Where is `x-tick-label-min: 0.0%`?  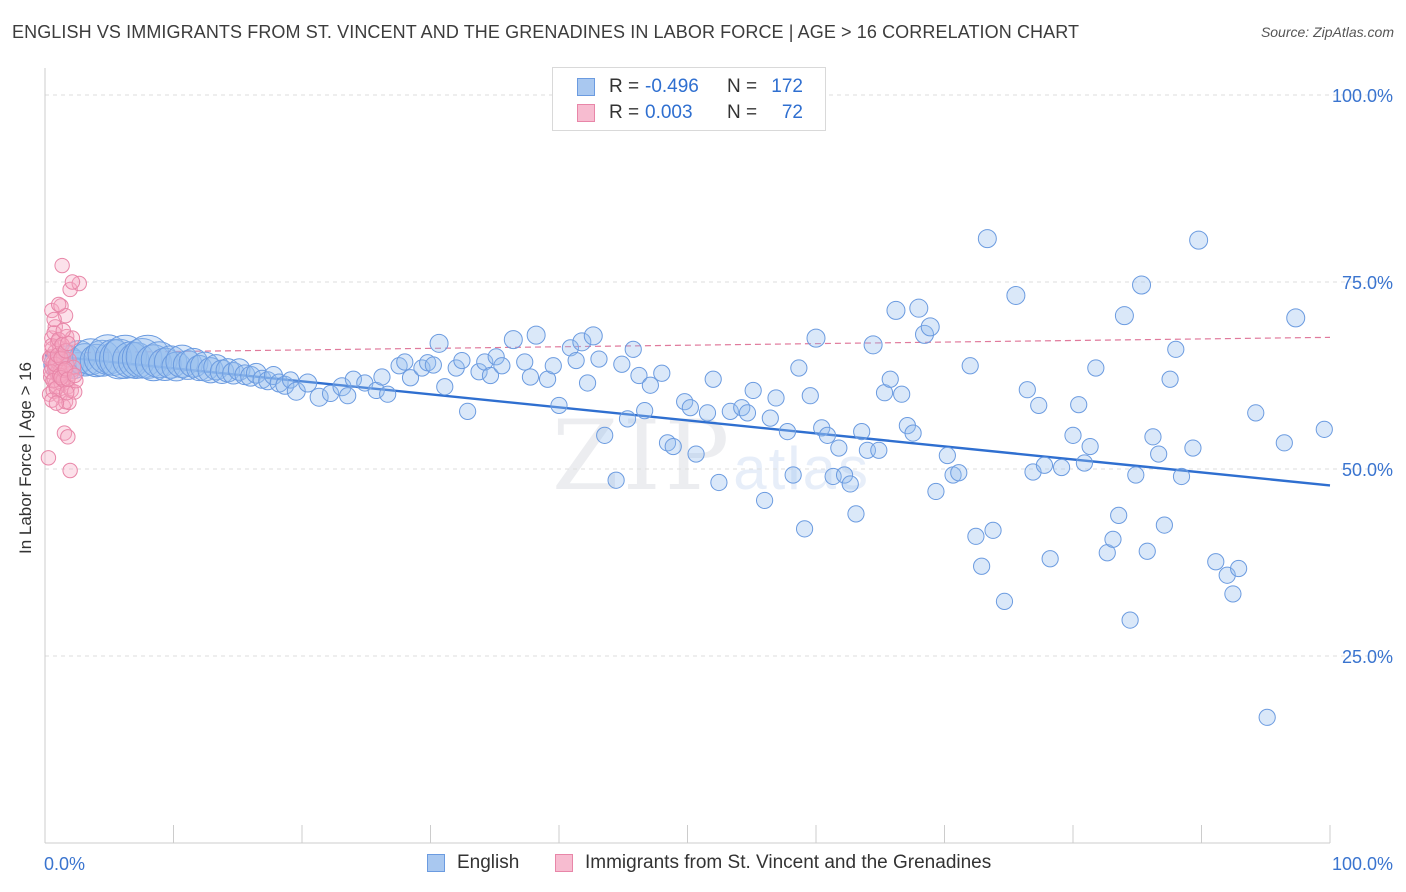
x-tick-label-min: 0.0% is located at coordinates (64, 864).